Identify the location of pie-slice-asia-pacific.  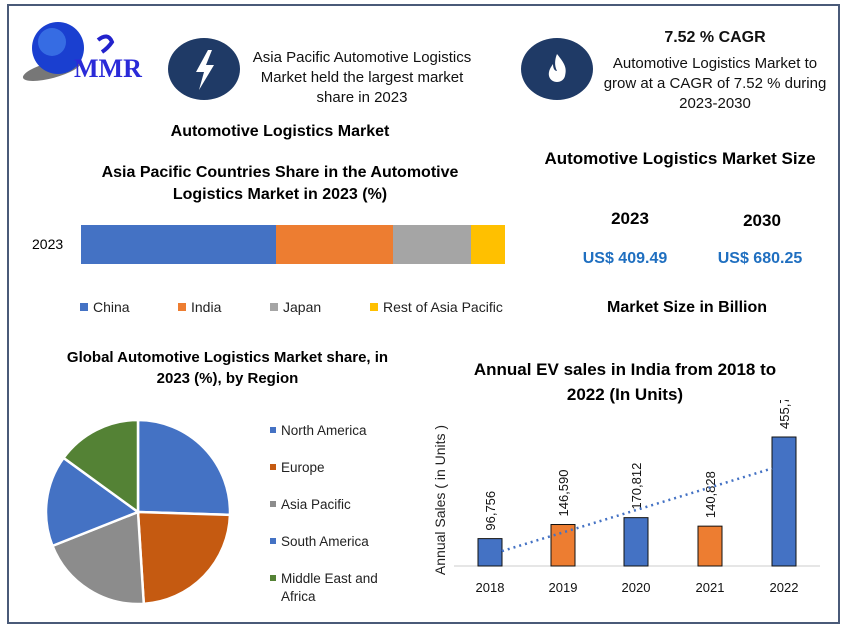
(98, 558).